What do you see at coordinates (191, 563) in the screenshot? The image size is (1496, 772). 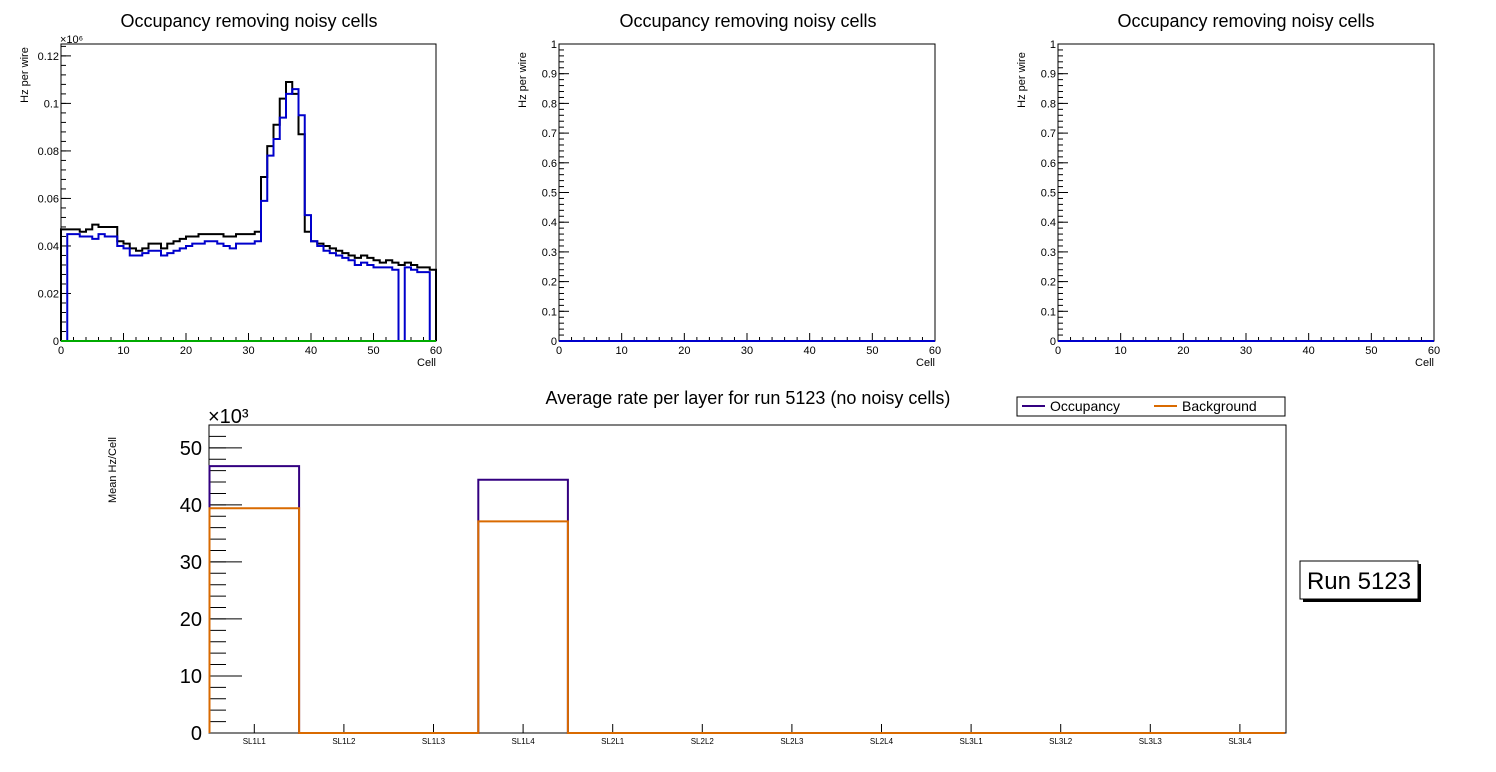 I see `bar-y-tick-label: 30` at bounding box center [191, 563].